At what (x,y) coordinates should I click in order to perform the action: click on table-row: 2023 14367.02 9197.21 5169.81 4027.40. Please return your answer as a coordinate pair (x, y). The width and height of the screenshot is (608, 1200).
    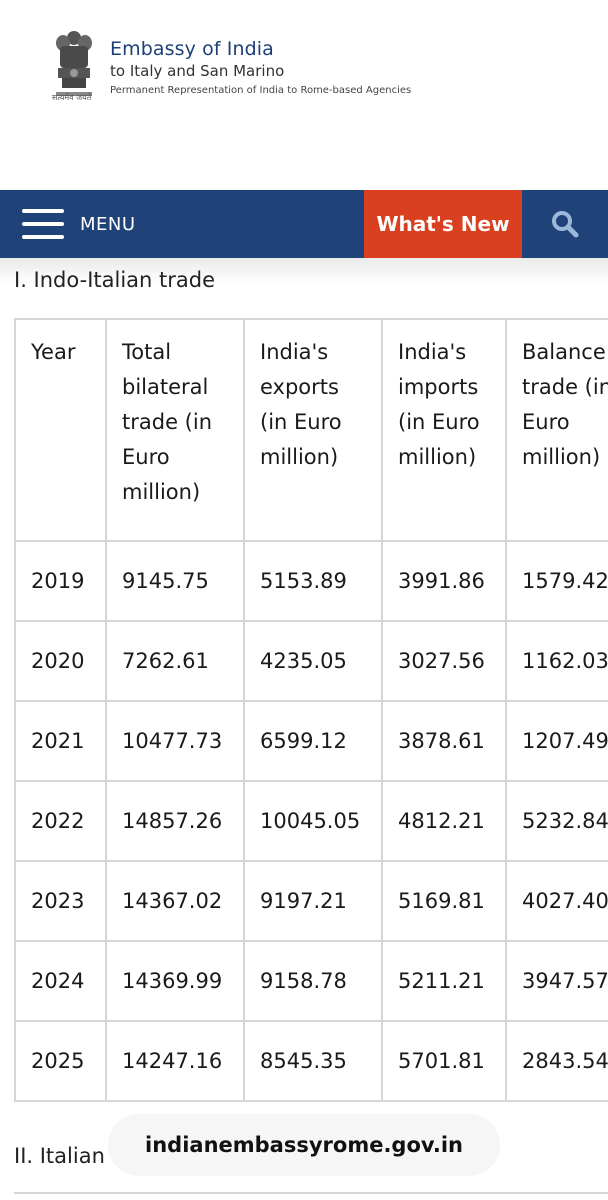
    Looking at the image, I should click on (311, 901).